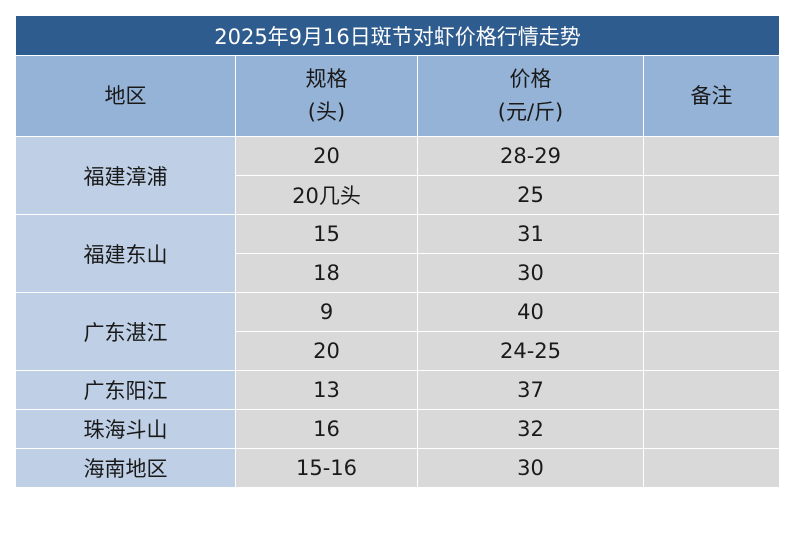 The height and width of the screenshot is (542, 800). I want to click on price-cell: 28-29, so click(531, 155).